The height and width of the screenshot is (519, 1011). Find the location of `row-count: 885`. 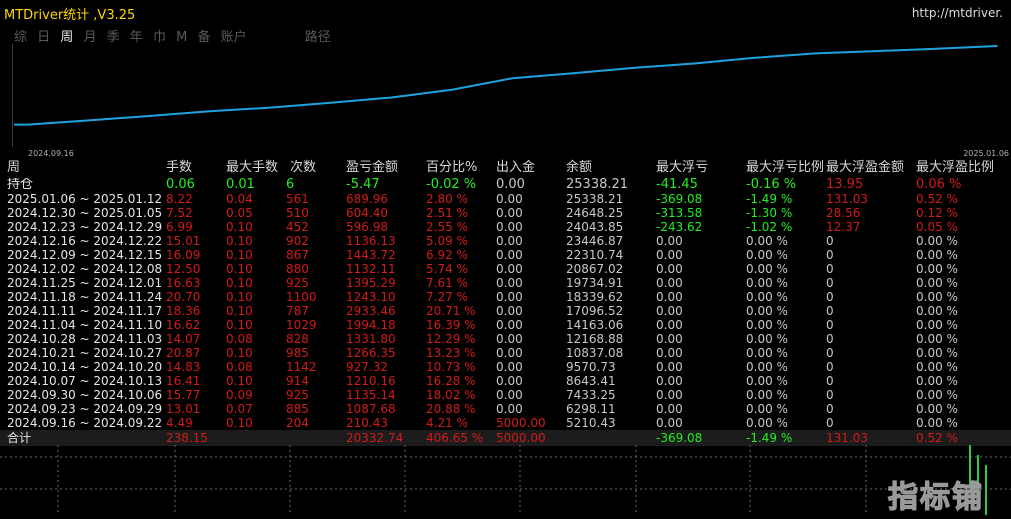

row-count: 885 is located at coordinates (297, 409).